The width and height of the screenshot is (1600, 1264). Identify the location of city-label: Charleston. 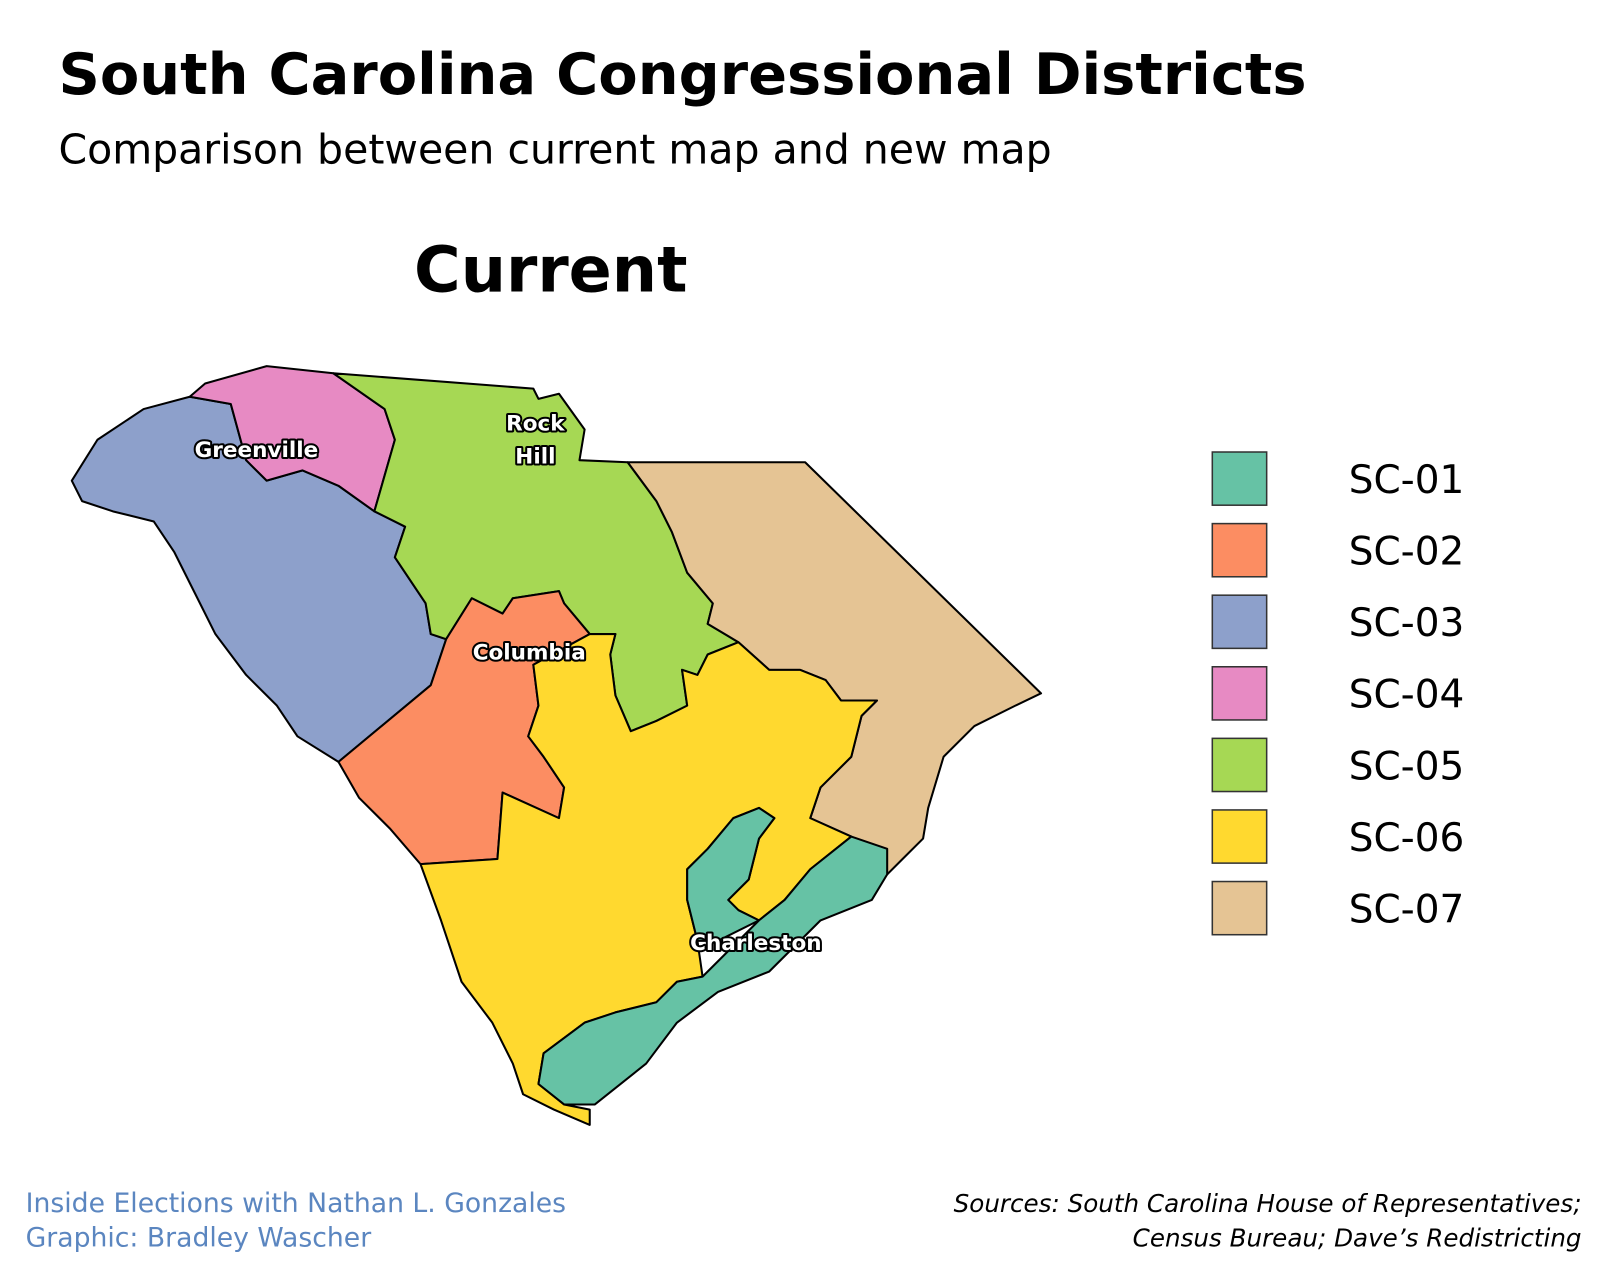
(756, 943).